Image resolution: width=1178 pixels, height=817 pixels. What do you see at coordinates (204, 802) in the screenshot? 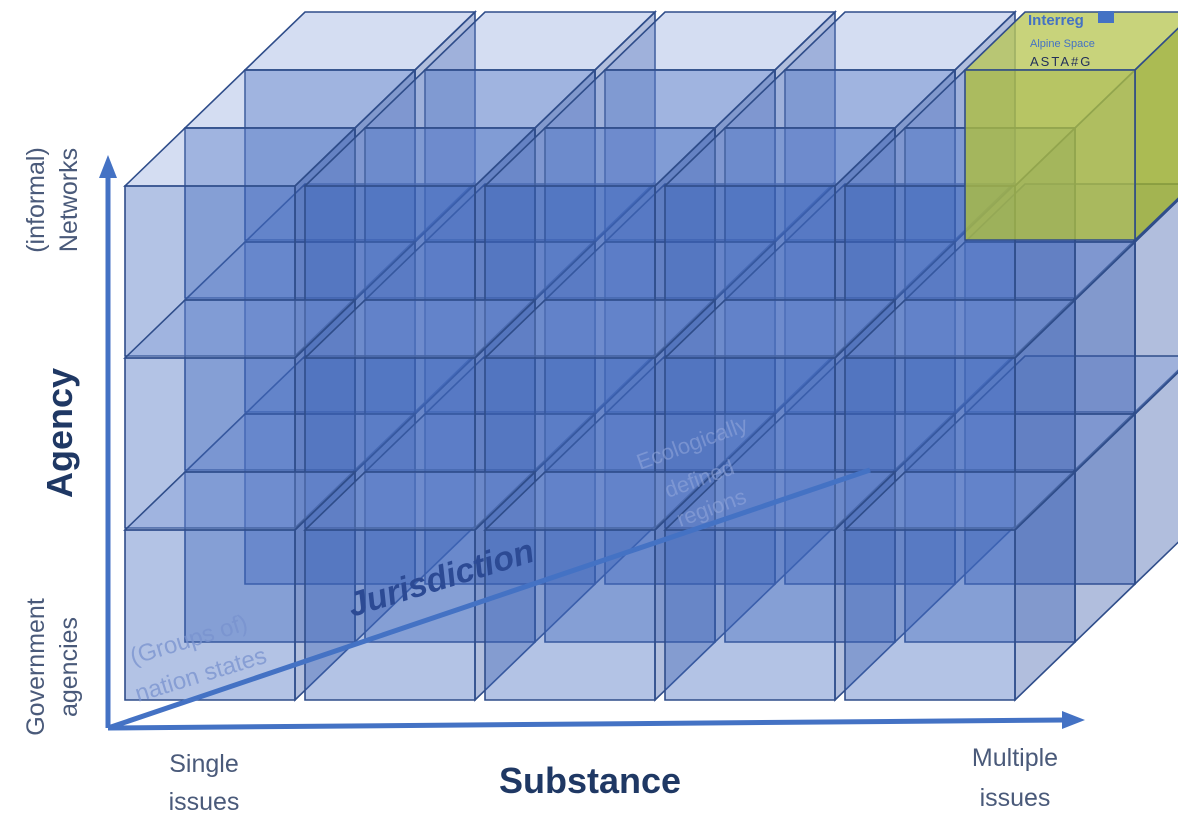
I see `substance-start-label-line2: issues` at bounding box center [204, 802].